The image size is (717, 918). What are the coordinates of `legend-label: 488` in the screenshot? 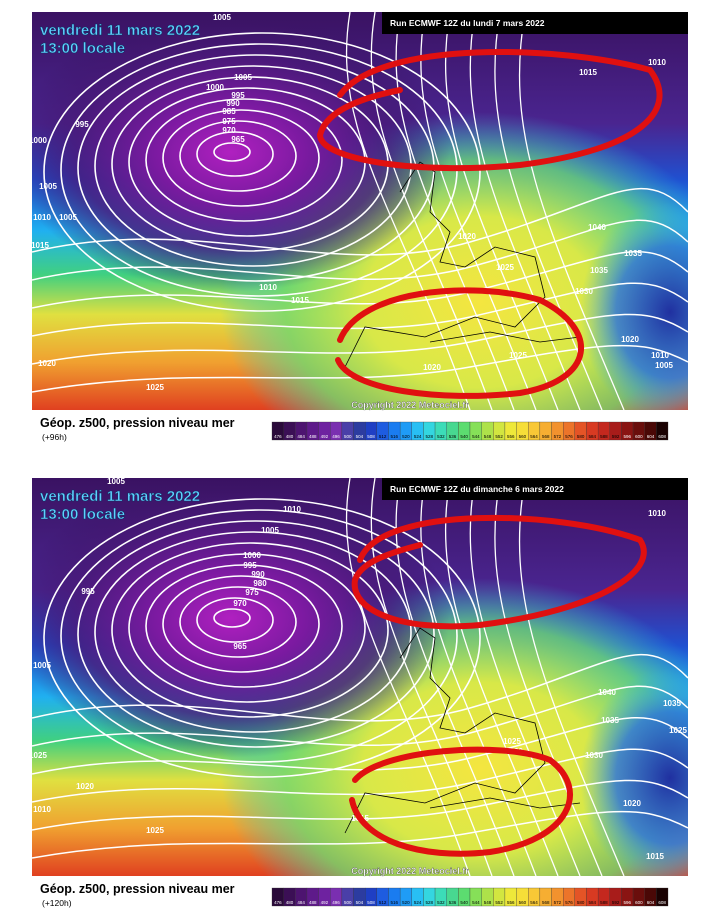 It's located at (313, 902).